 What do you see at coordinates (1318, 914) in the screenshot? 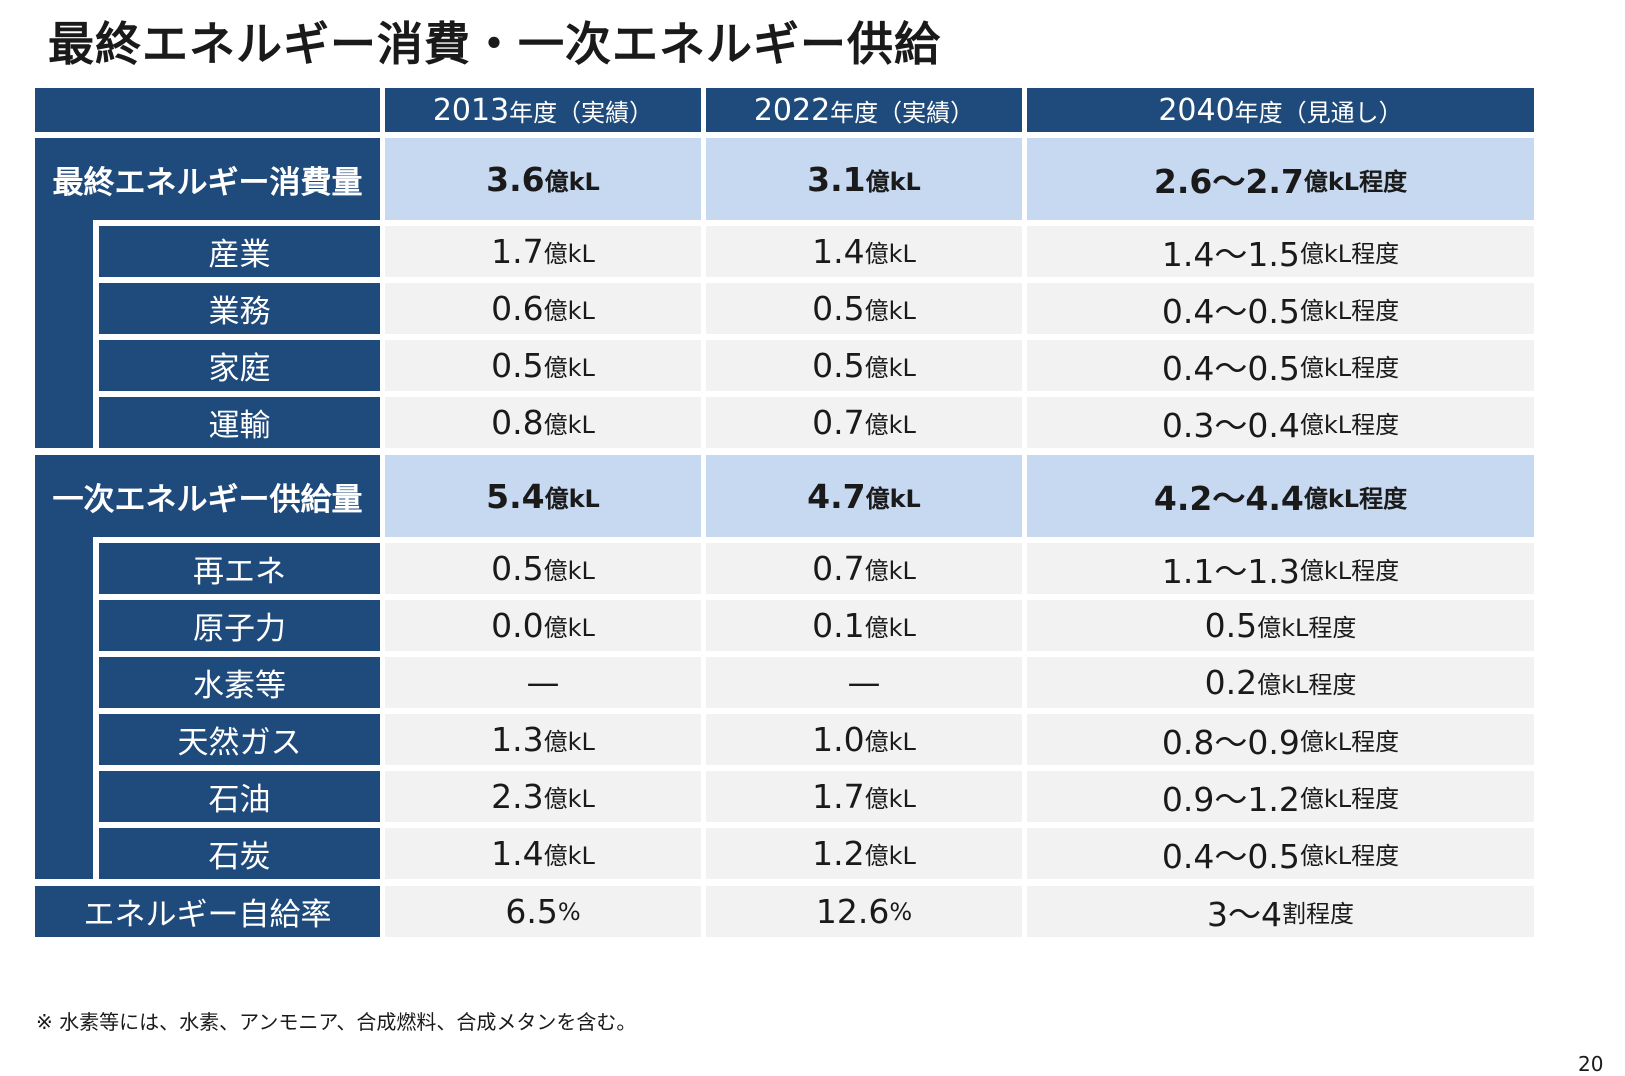
I see `value-unit: 割程度` at bounding box center [1318, 914].